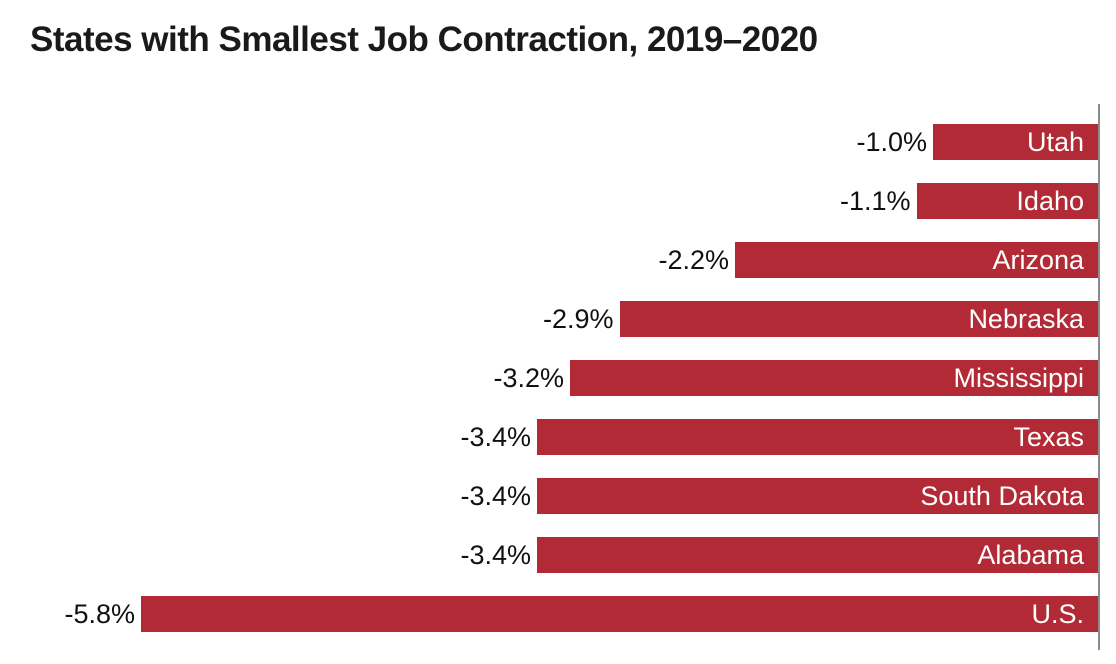  I want to click on bar-alabama: Alabama, so click(817, 555).